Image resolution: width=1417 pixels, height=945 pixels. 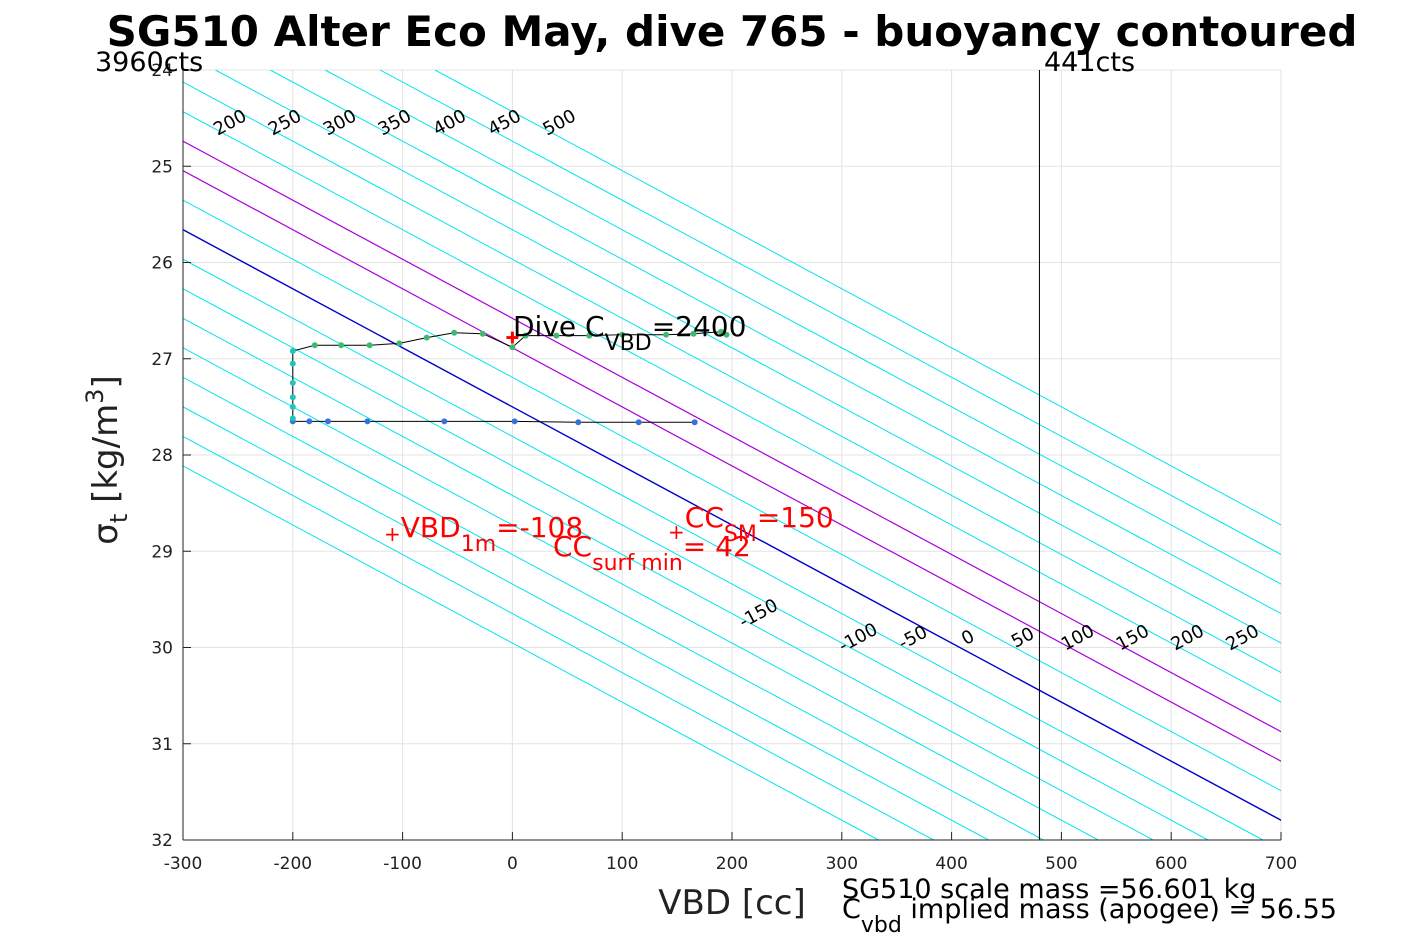 I want to click on y-tick-label: 30, so click(x=162, y=649).